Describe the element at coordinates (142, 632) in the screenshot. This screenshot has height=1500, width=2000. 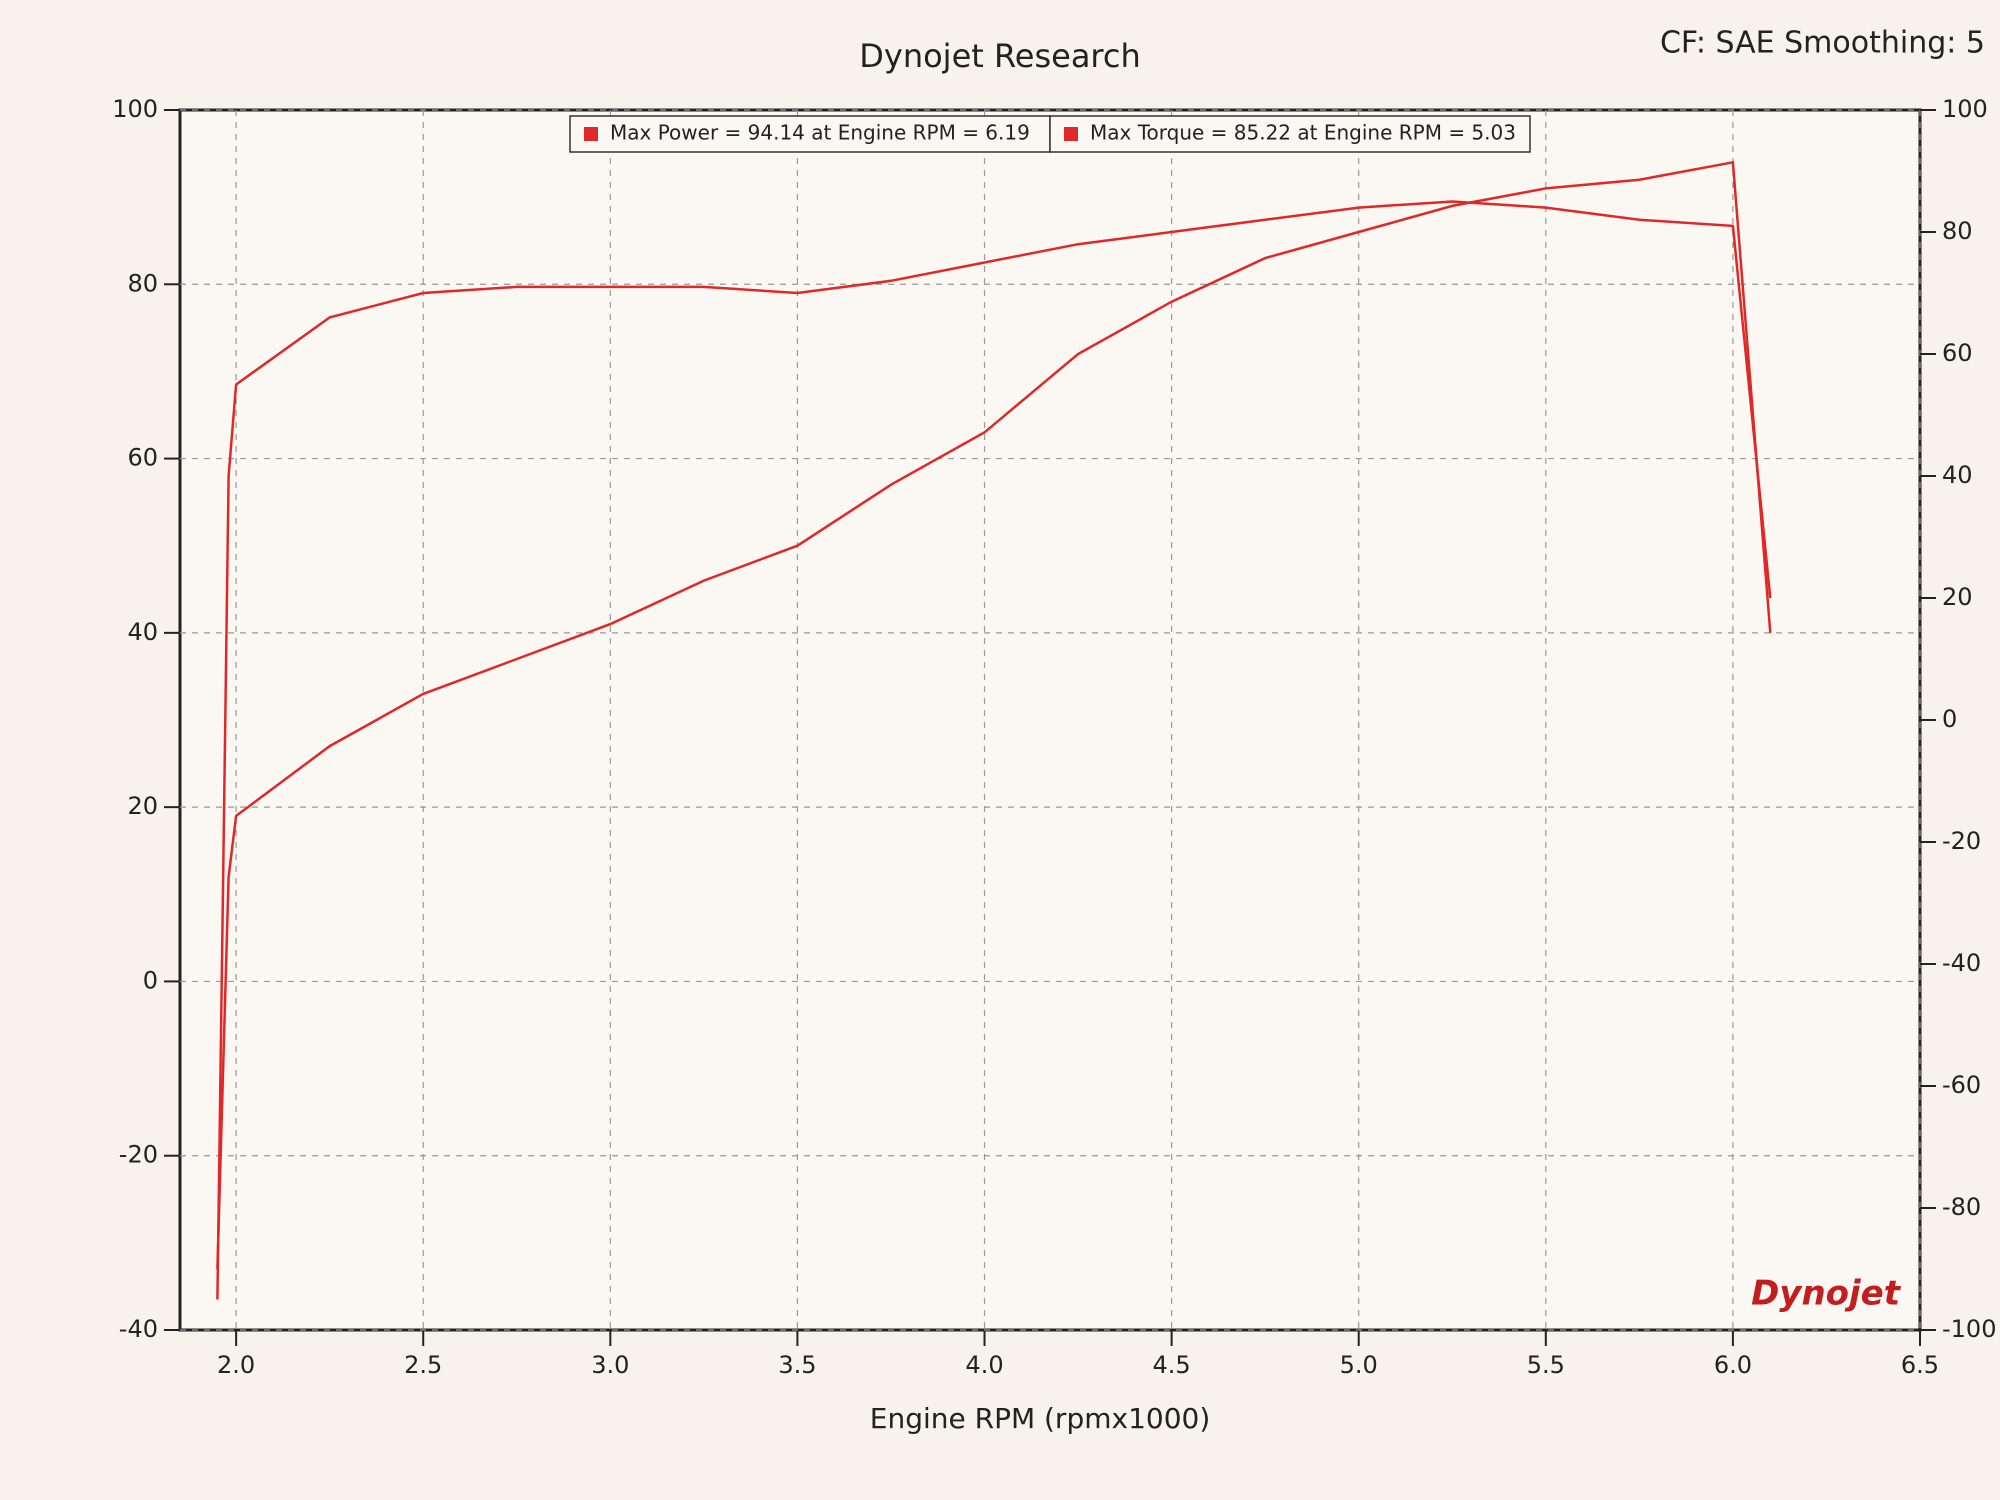
I see `y-tick-label: 40` at that location.